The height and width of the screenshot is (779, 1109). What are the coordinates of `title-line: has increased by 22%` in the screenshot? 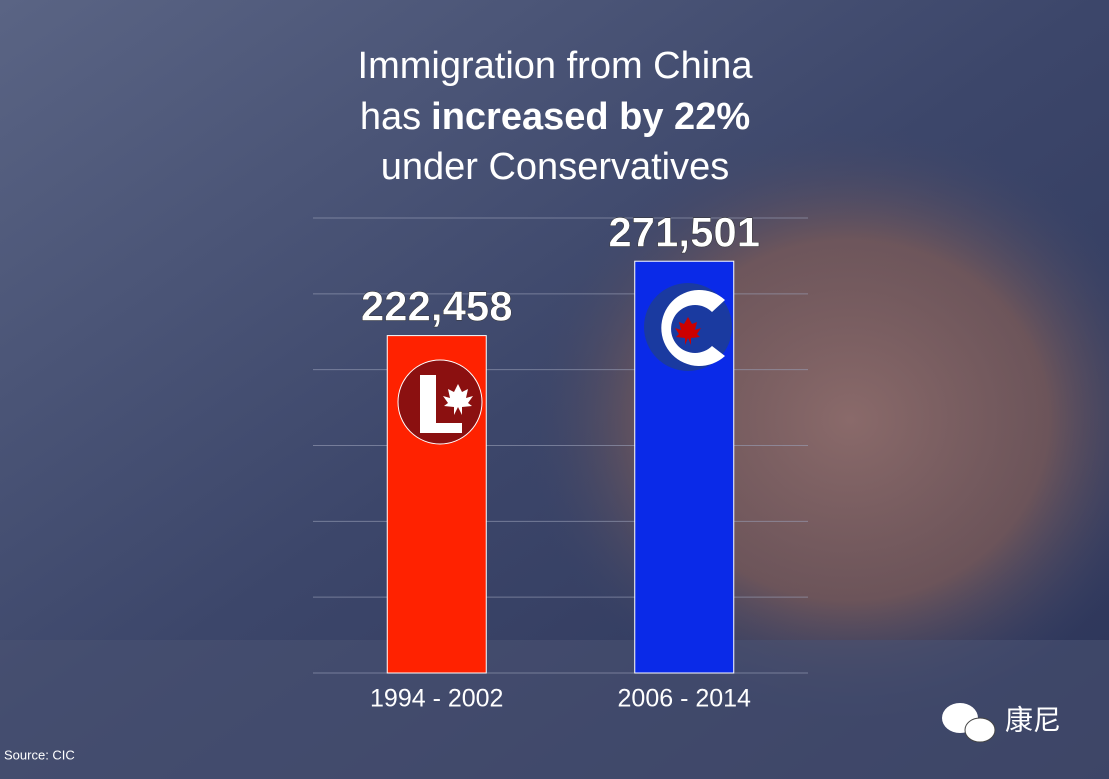 It's located at (555, 117).